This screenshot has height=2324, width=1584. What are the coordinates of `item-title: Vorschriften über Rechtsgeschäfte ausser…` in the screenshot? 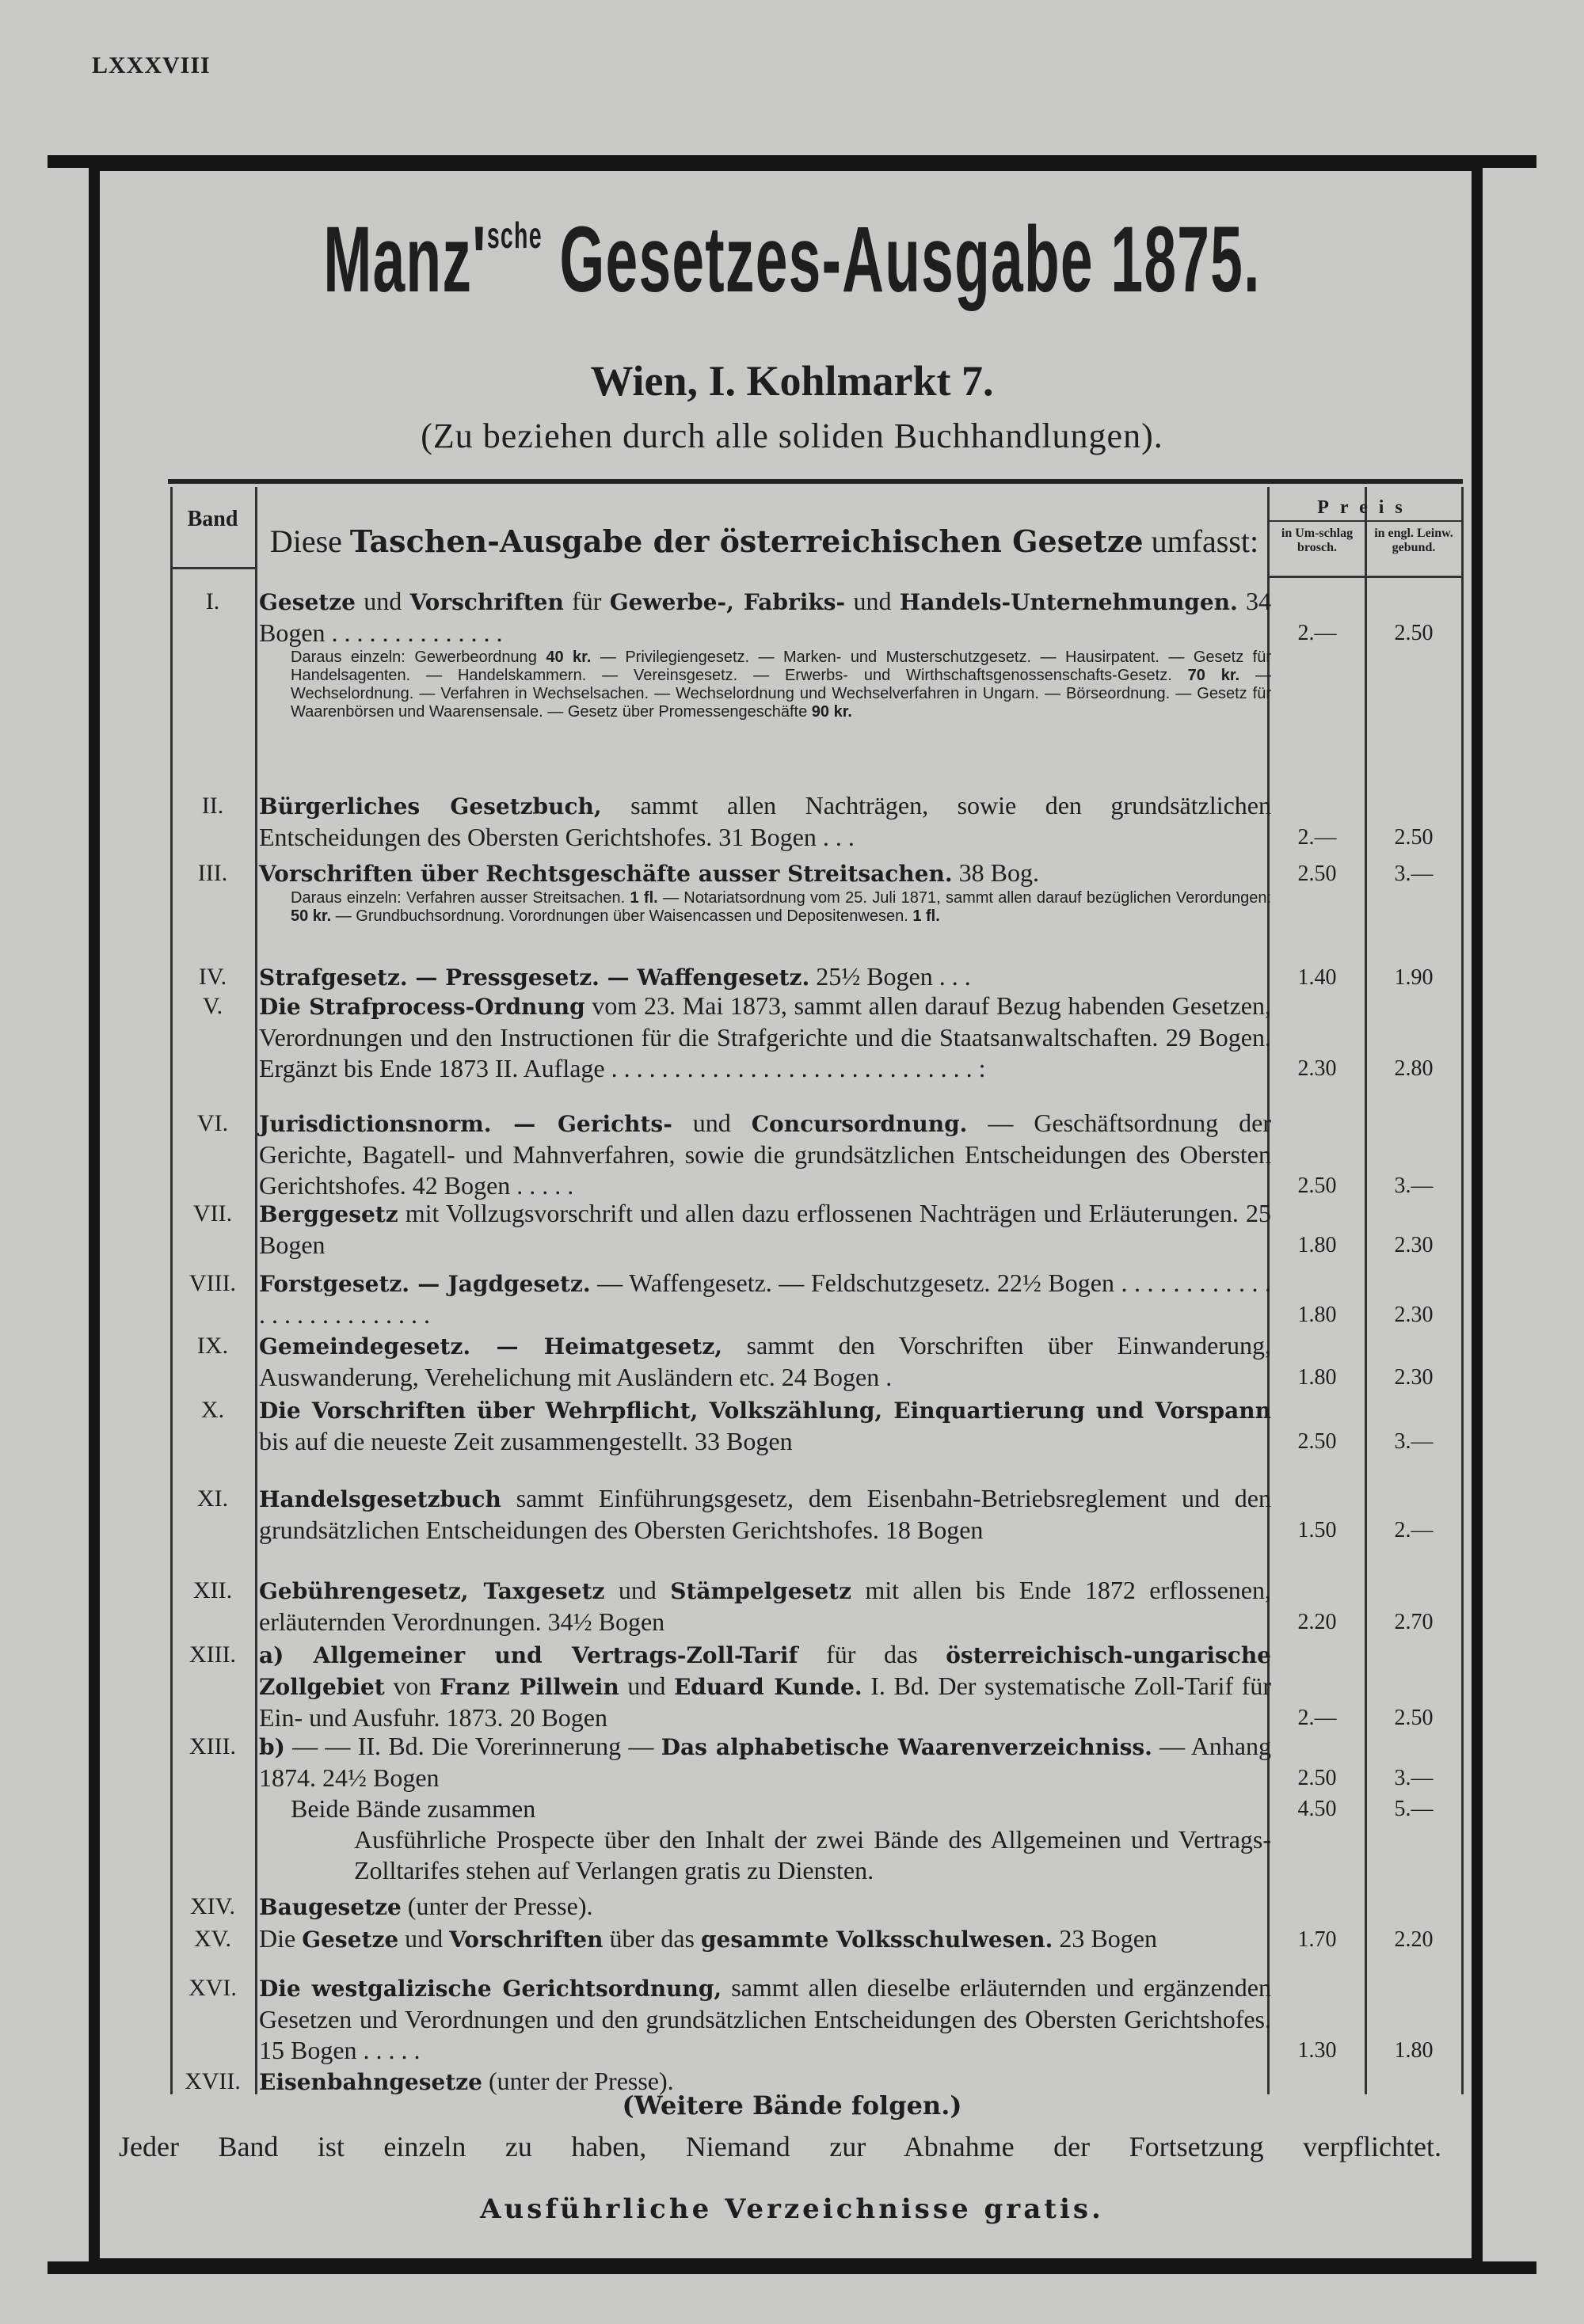 It's located at (765, 873).